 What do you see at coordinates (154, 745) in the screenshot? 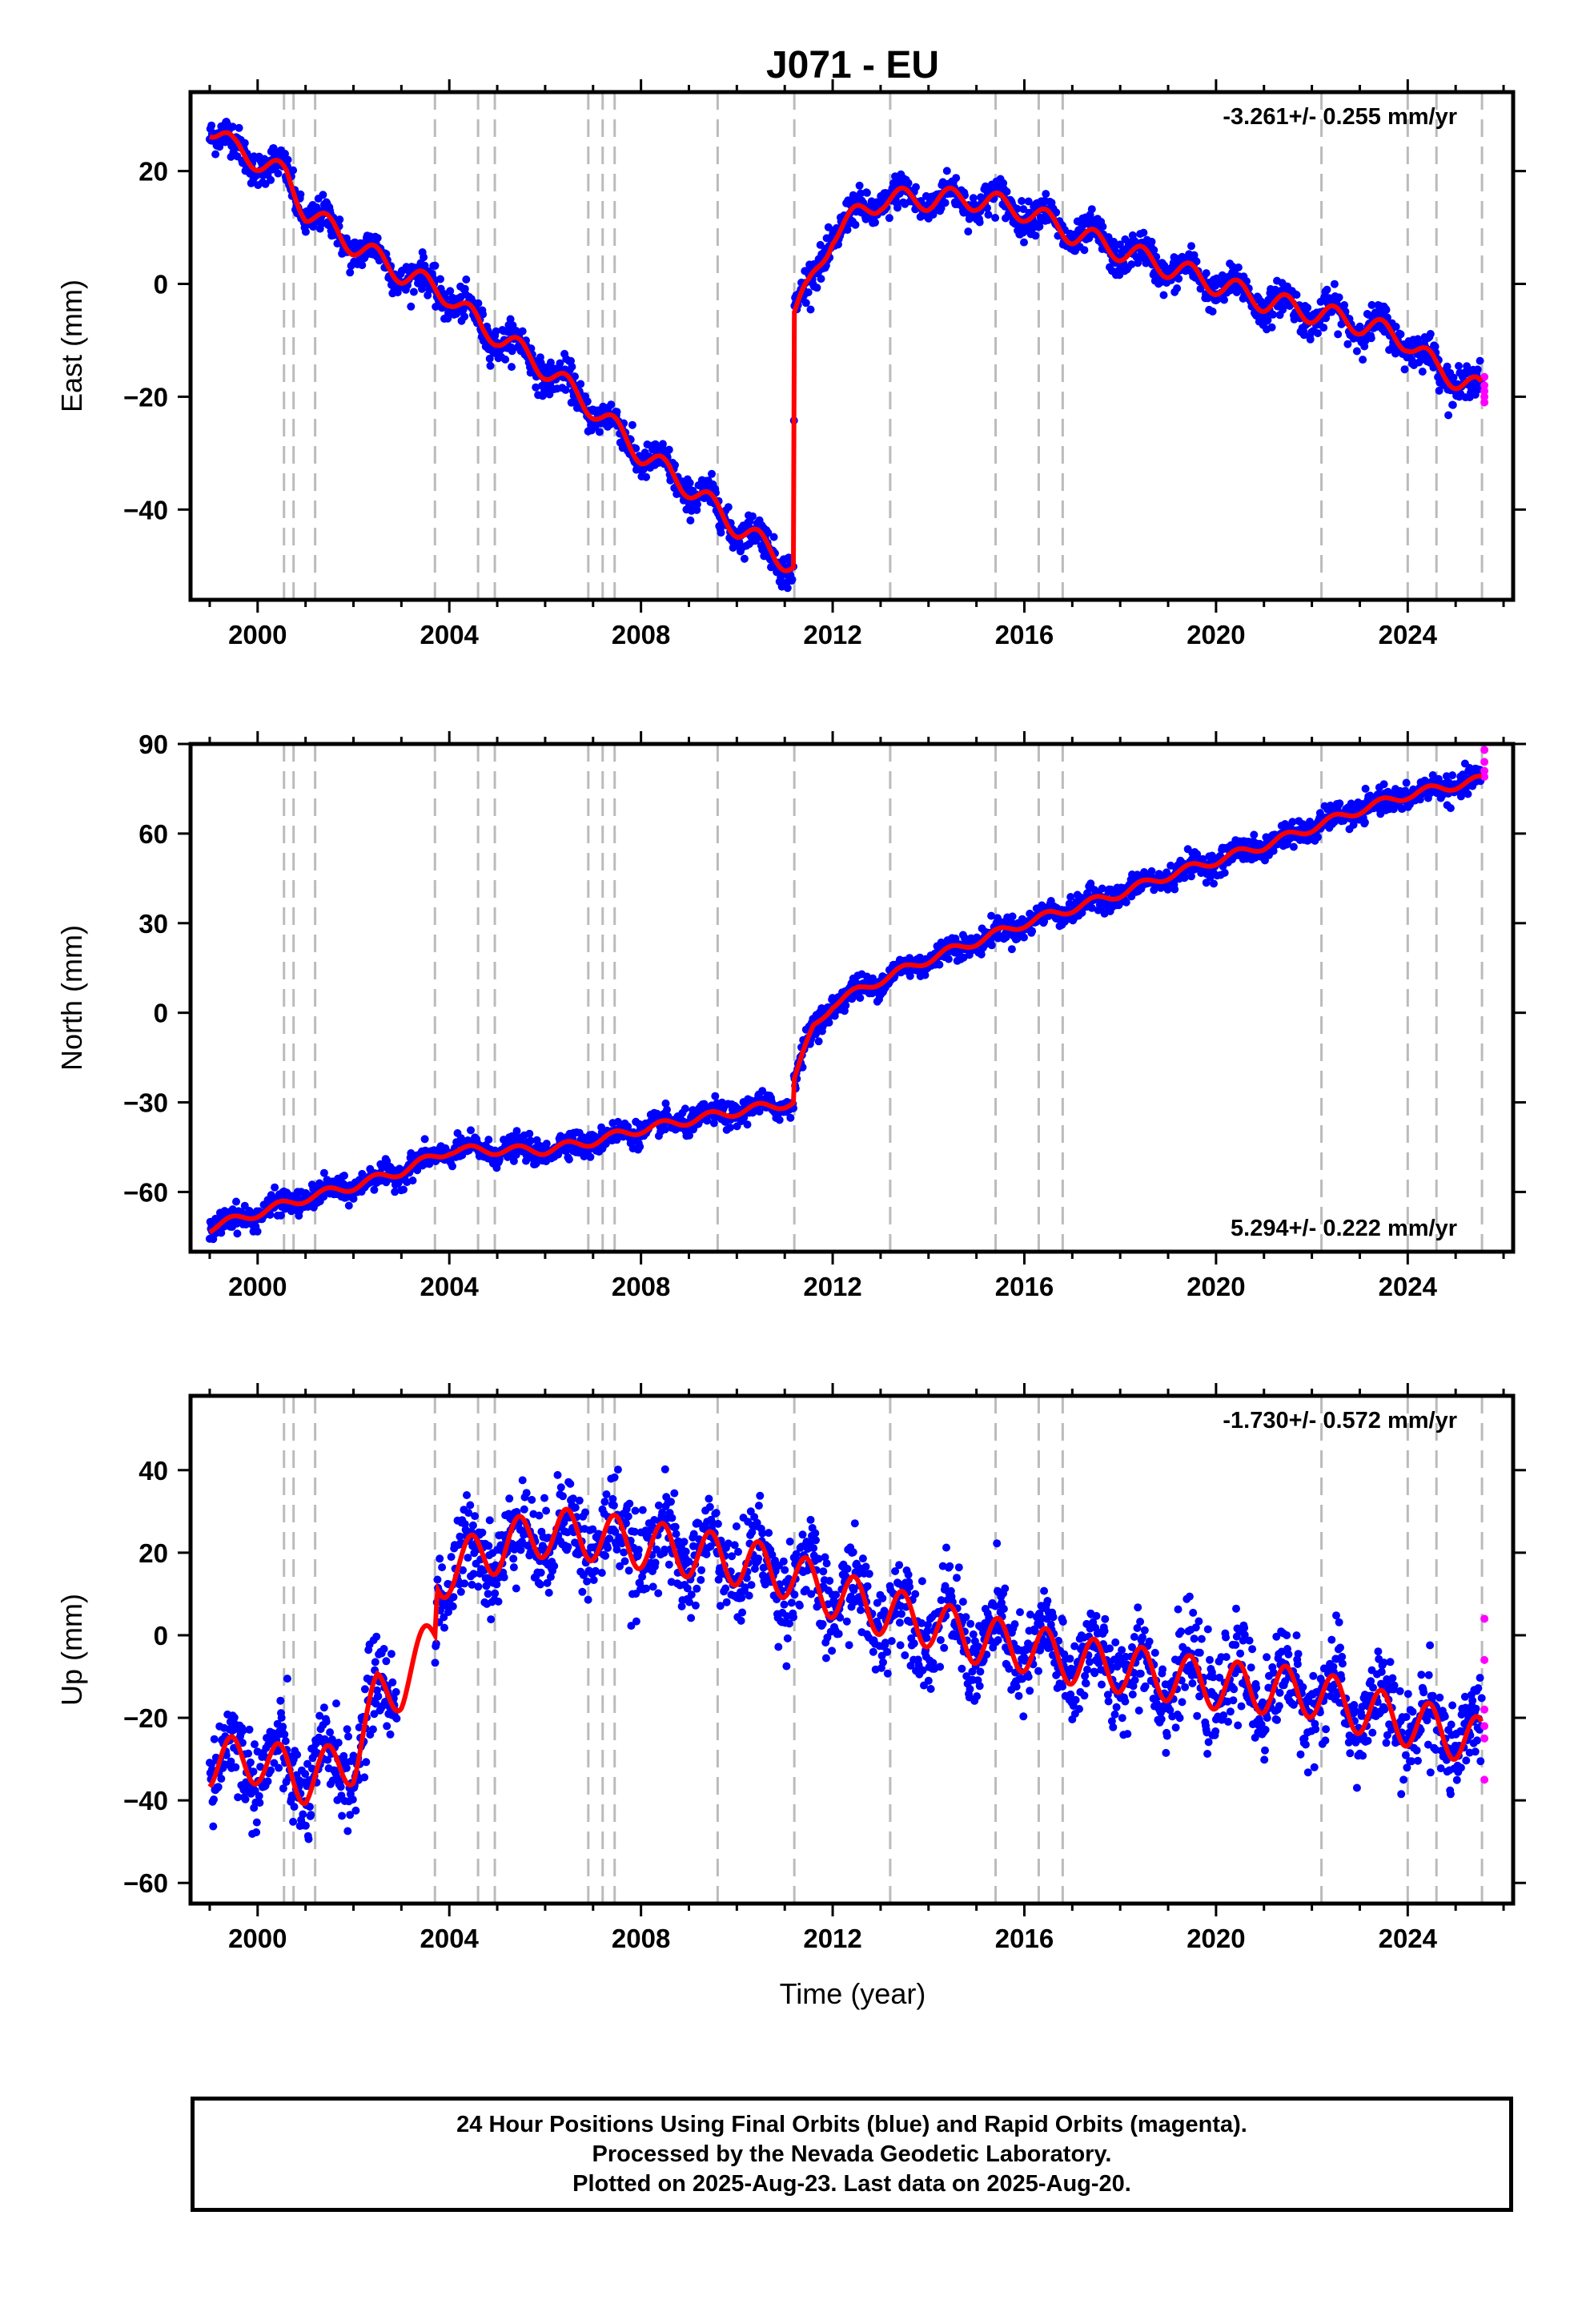
I see `y-tick-label: 90` at bounding box center [154, 745].